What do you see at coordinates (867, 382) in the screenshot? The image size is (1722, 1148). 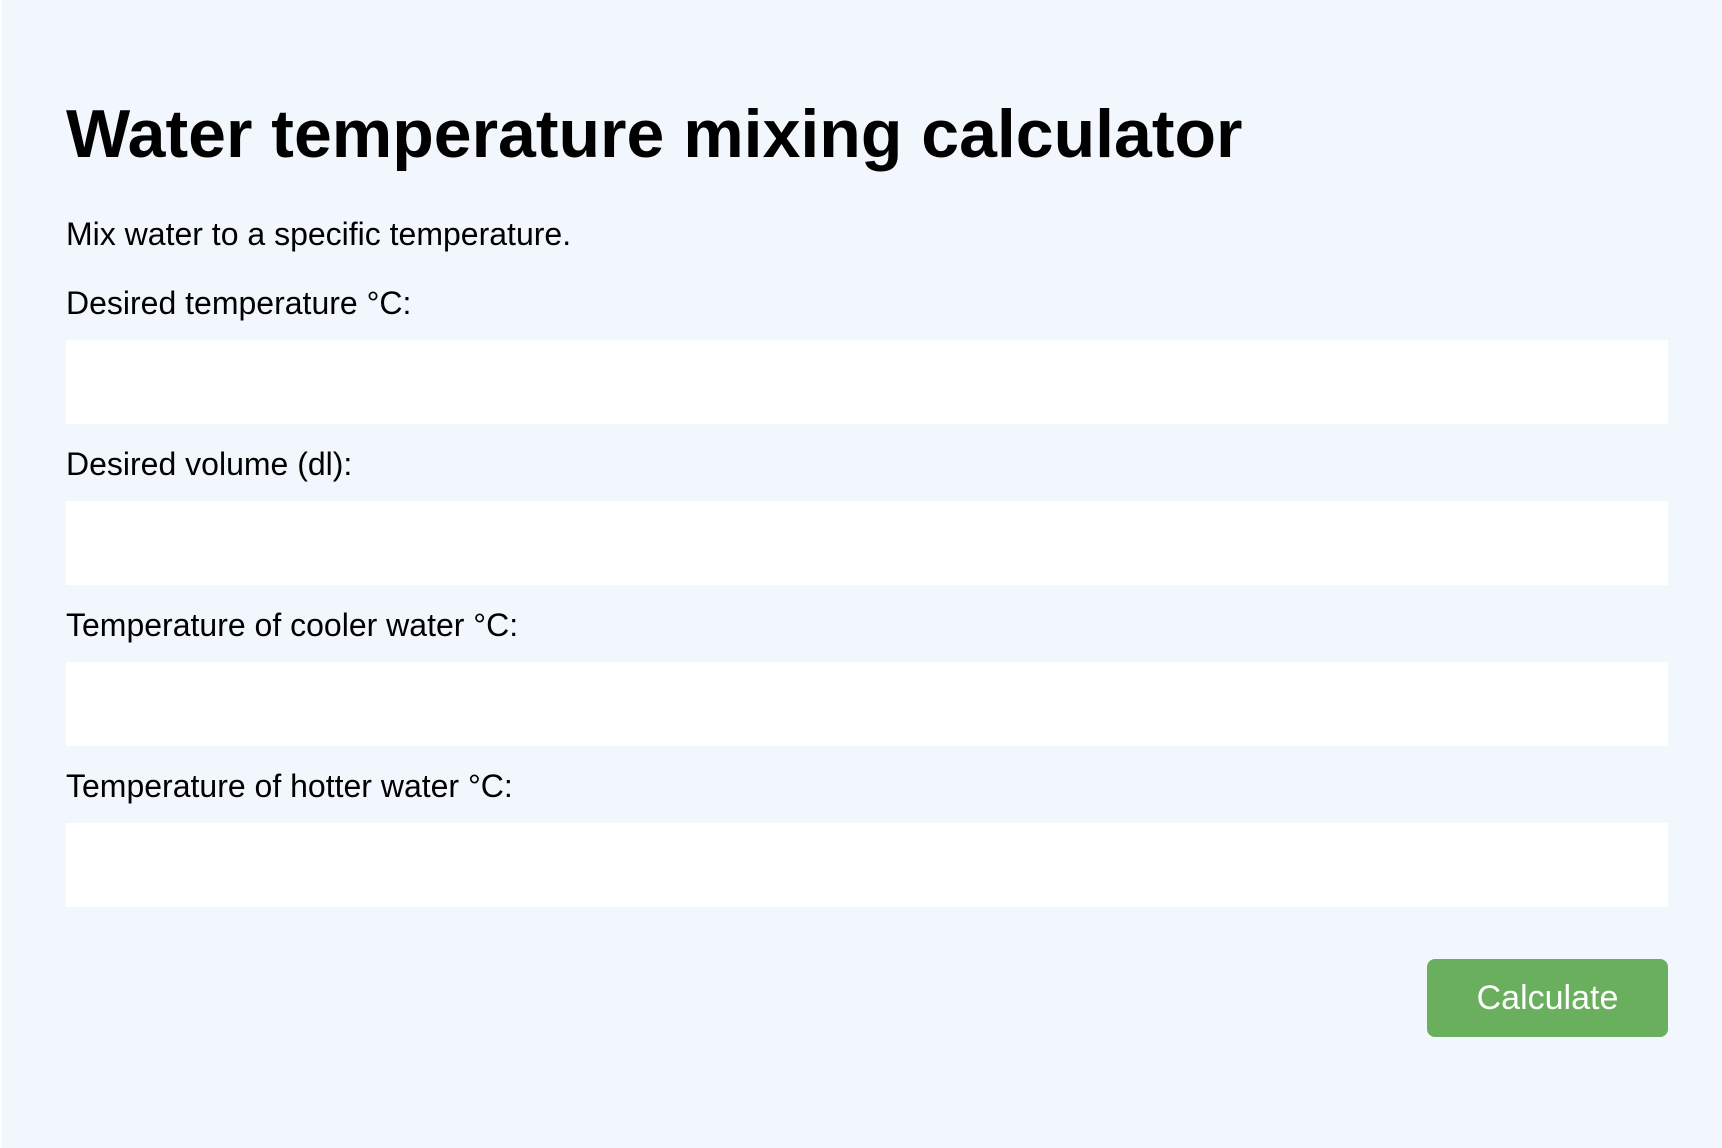 I see `desired-temperature-input` at bounding box center [867, 382].